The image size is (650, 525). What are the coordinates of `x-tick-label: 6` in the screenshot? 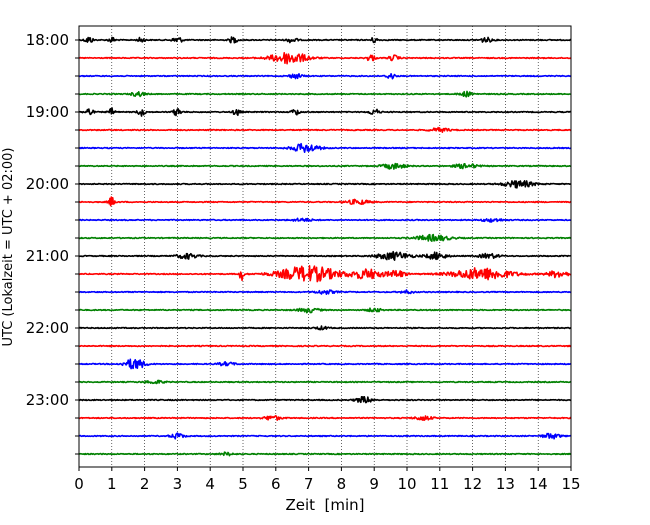 It's located at (276, 484).